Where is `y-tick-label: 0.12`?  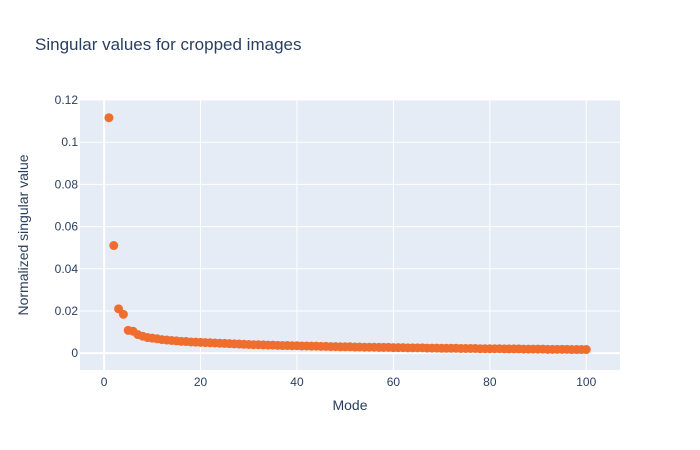
y-tick-label: 0.12 is located at coordinates (67, 100).